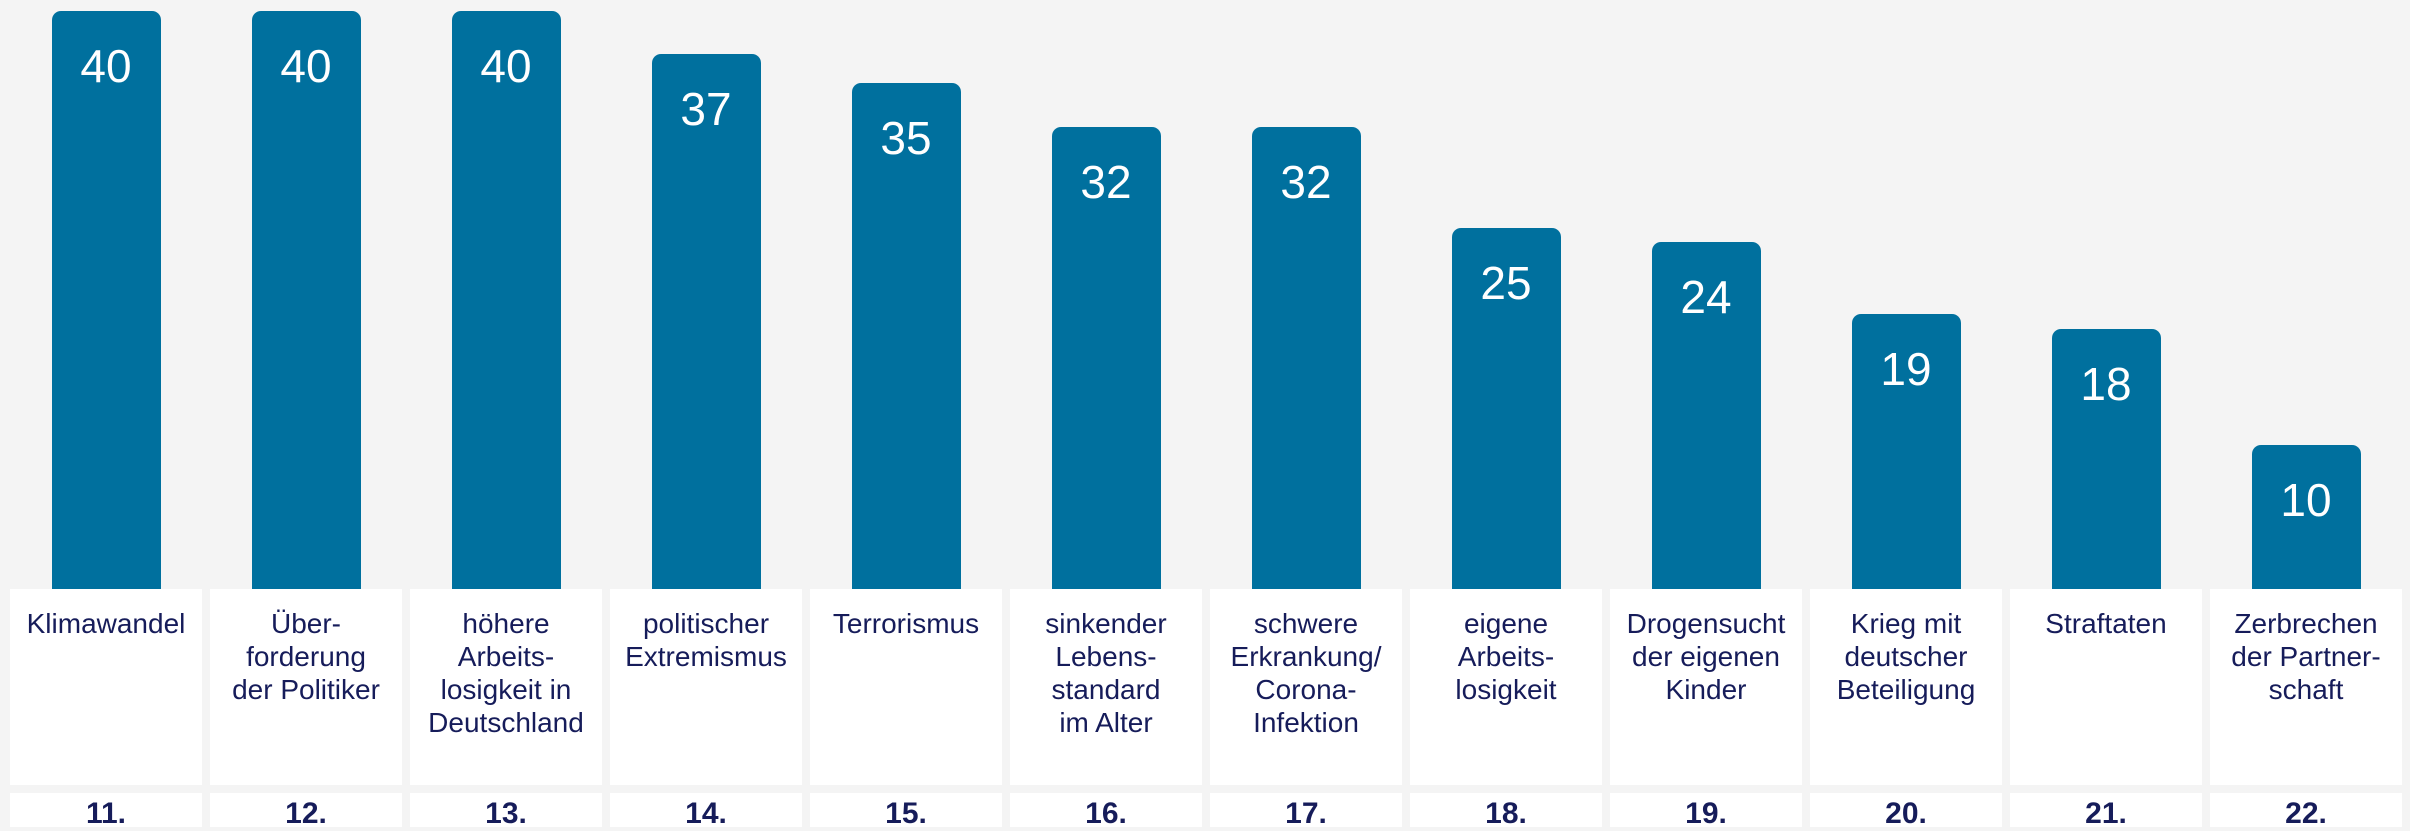 This screenshot has width=2410, height=831. I want to click on rank-label: 18., so click(1506, 811).